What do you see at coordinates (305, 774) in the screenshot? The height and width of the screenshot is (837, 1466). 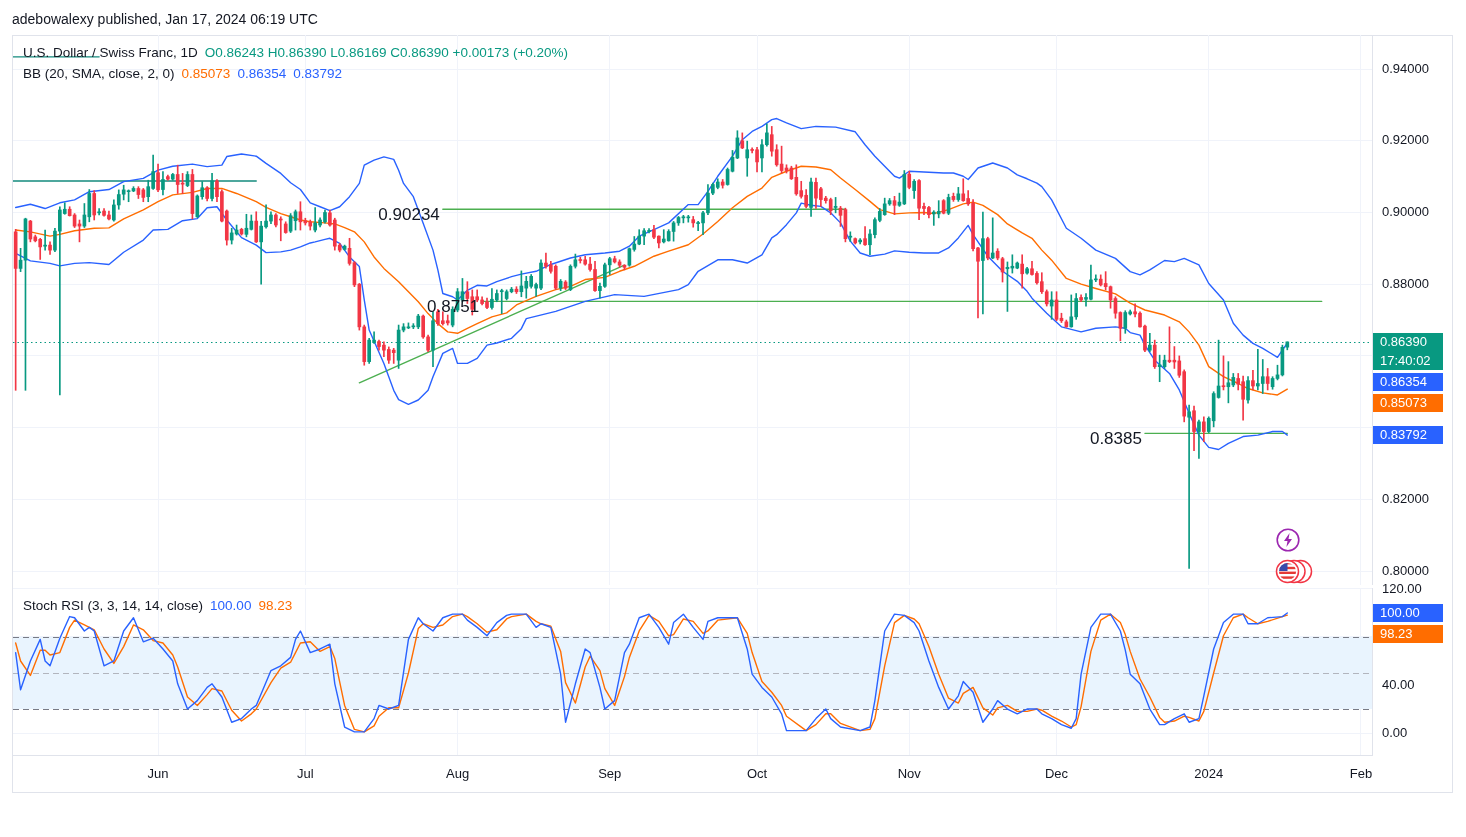 I see `x-tick-label: Jul` at bounding box center [305, 774].